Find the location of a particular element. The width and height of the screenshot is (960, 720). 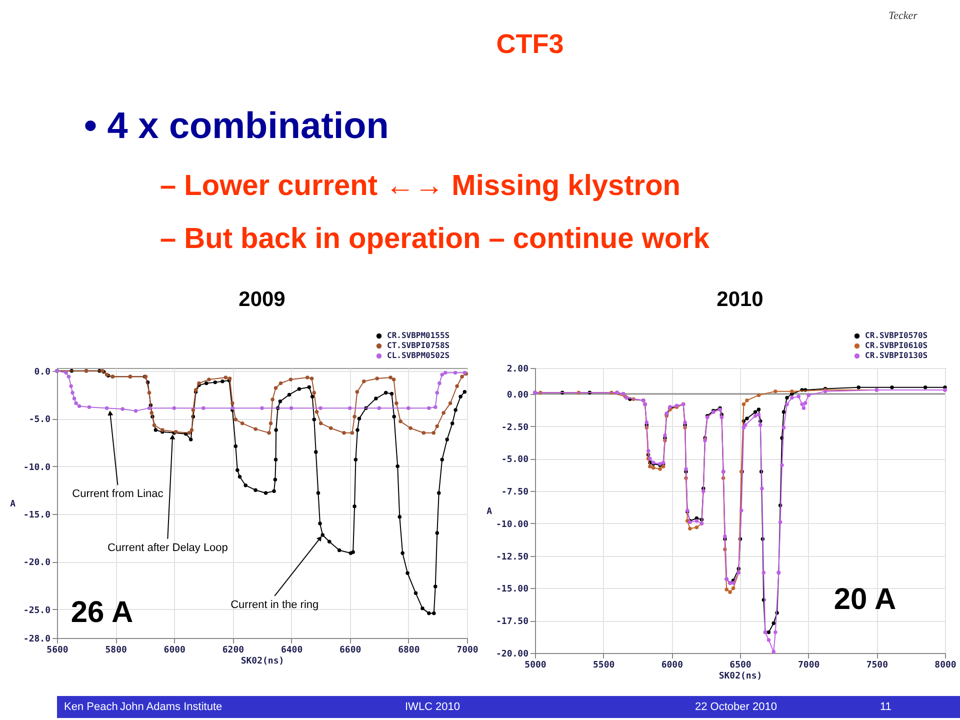

y-tick-label: -15.0 is located at coordinates (36, 515).